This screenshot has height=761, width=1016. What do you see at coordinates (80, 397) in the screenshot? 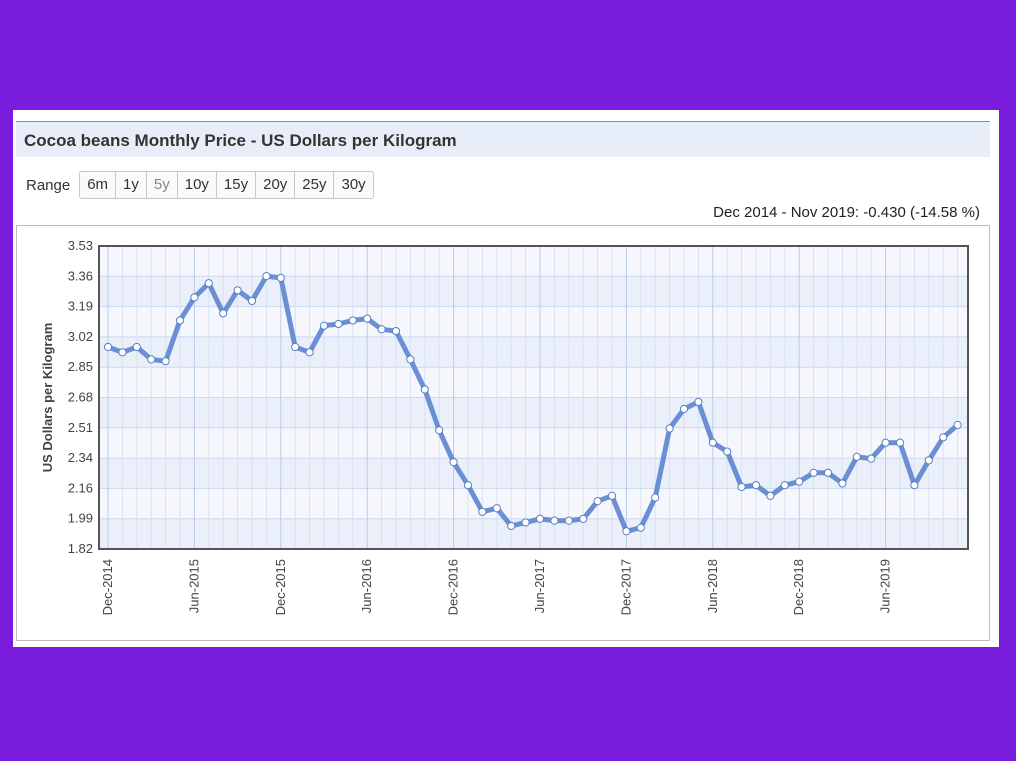
I see `y-tick-label: 2.68` at bounding box center [80, 397].